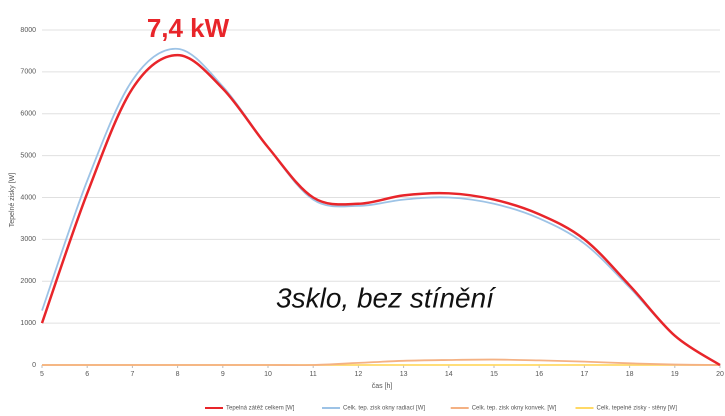  Describe the element at coordinates (28, 323) in the screenshot. I see `y-tick-label: 1000` at that location.